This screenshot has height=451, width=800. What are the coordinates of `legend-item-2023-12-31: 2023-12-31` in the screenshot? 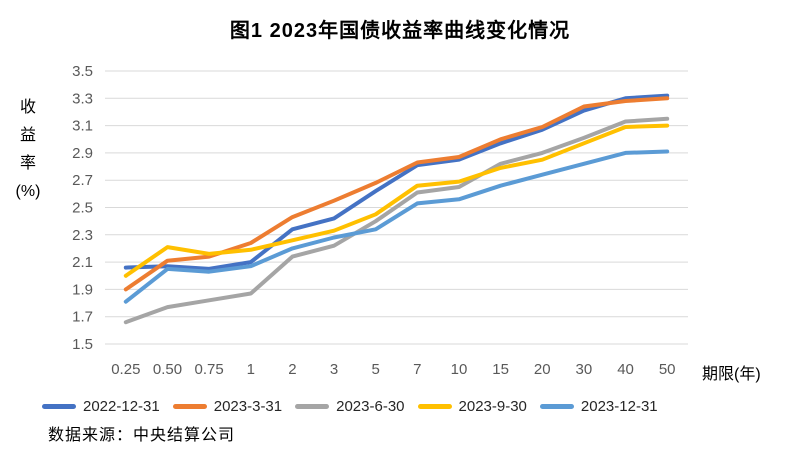 It's located at (598, 406).